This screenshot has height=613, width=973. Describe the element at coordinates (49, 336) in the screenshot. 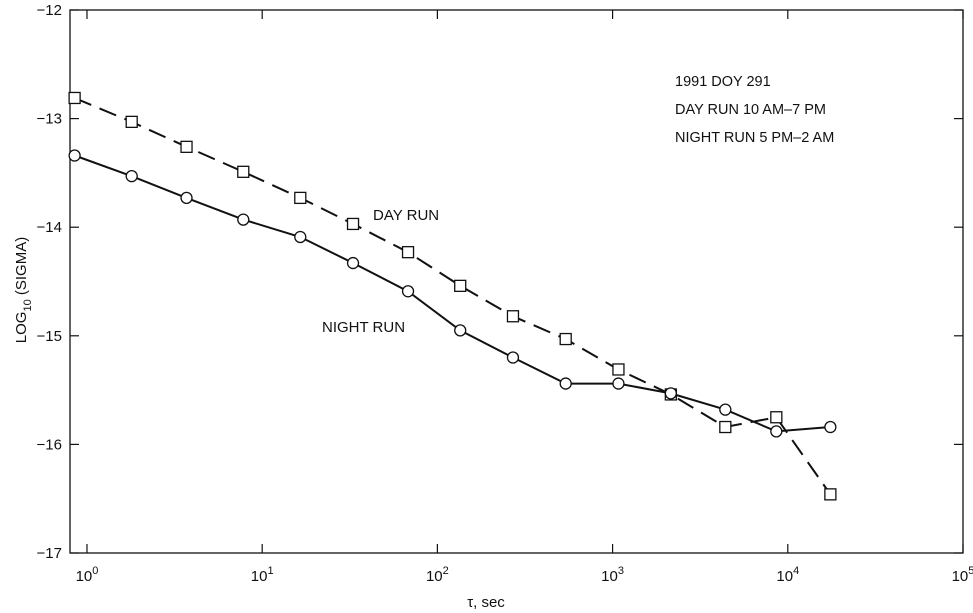

I see `y-tick-label: −15` at that location.